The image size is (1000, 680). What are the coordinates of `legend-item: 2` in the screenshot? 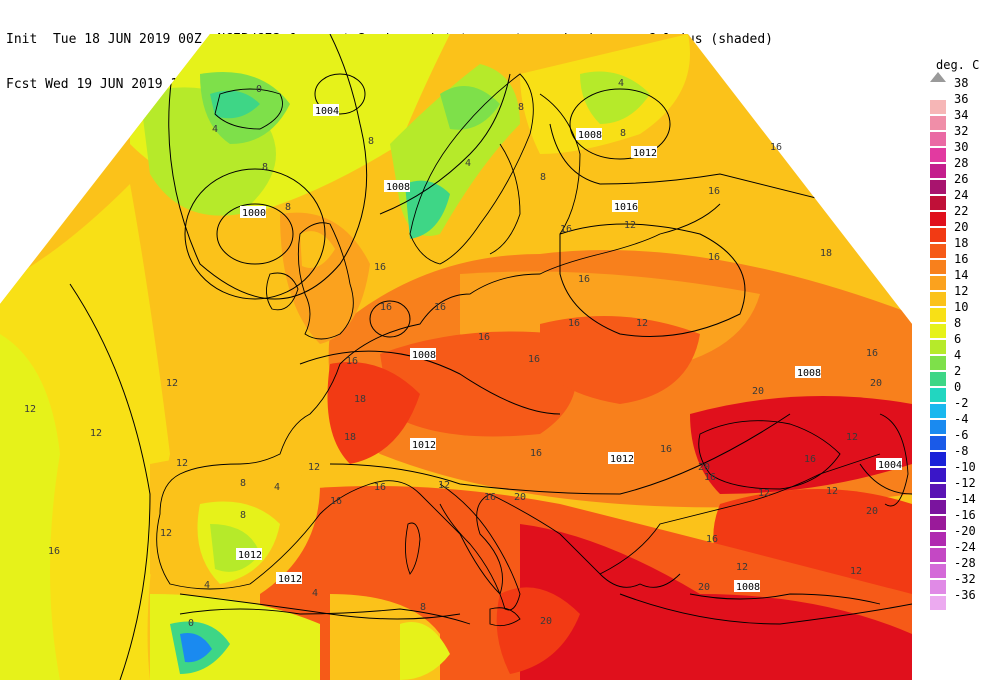 It's located at (965, 376).